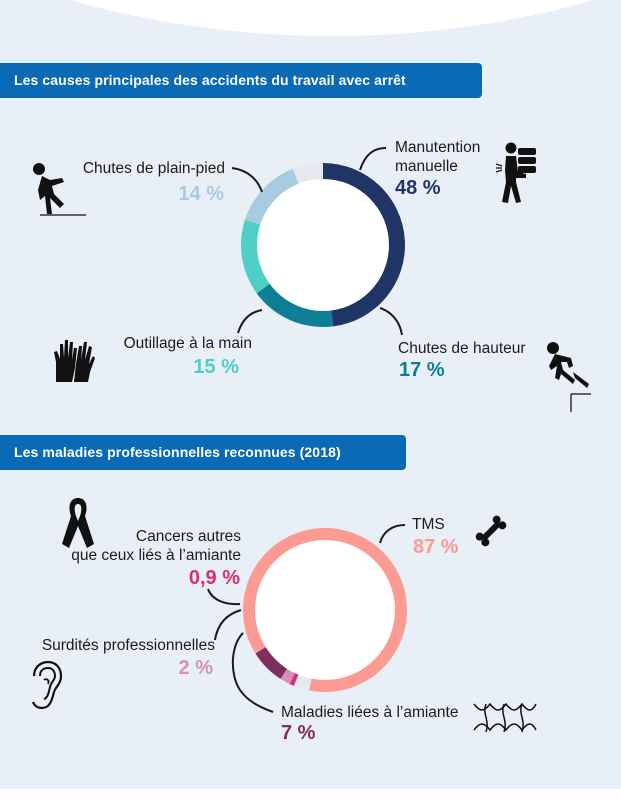  What do you see at coordinates (426, 166) in the screenshot?
I see `label-manutention-line2: manuelle` at bounding box center [426, 166].